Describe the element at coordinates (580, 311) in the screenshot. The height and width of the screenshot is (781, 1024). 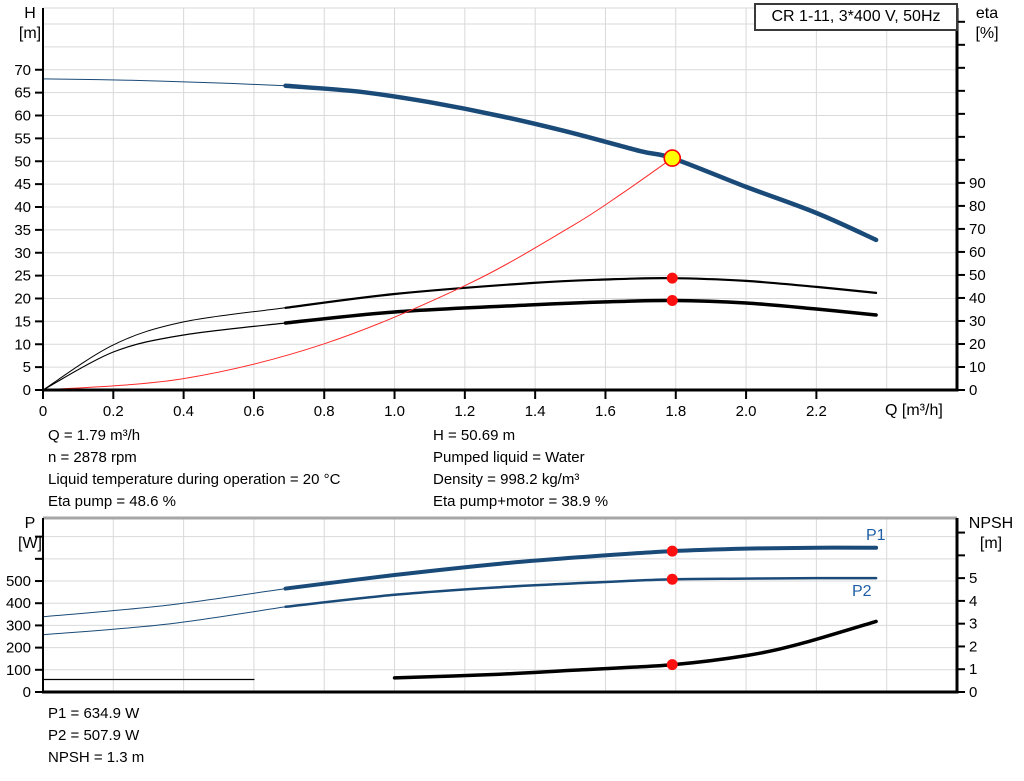
I see `eta-pump-motor-curve` at that location.